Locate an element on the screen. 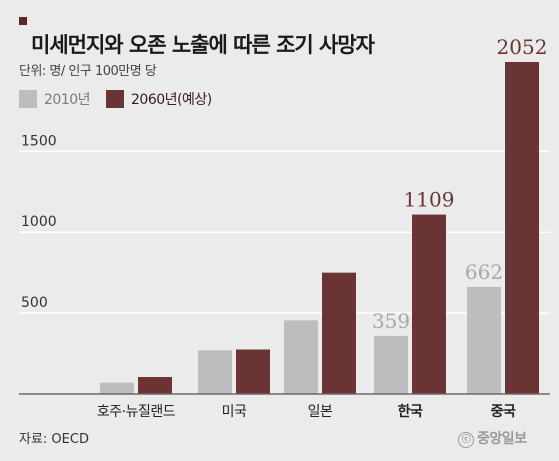 This screenshot has width=559, height=461. data-label: 2052 is located at coordinates (522, 47).